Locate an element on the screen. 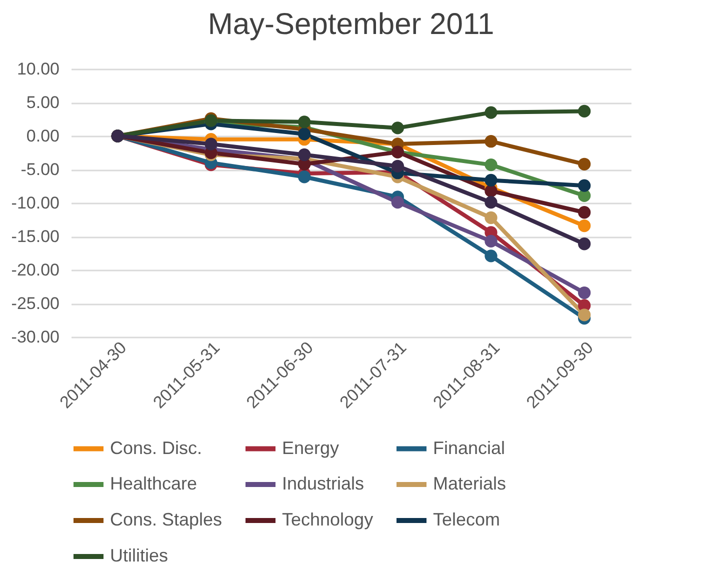 Image resolution: width=717 pixels, height=586 pixels. legend-label: Industrials is located at coordinates (323, 484).